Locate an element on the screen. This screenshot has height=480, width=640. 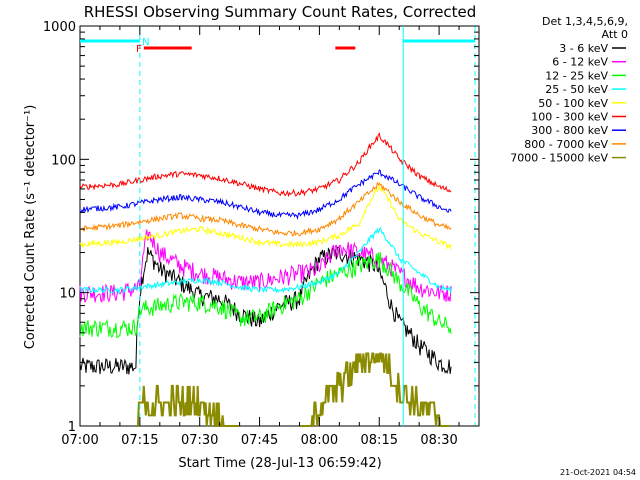
footer-timestamp: 21-Oct-2021 04:54 is located at coordinates (598, 472).